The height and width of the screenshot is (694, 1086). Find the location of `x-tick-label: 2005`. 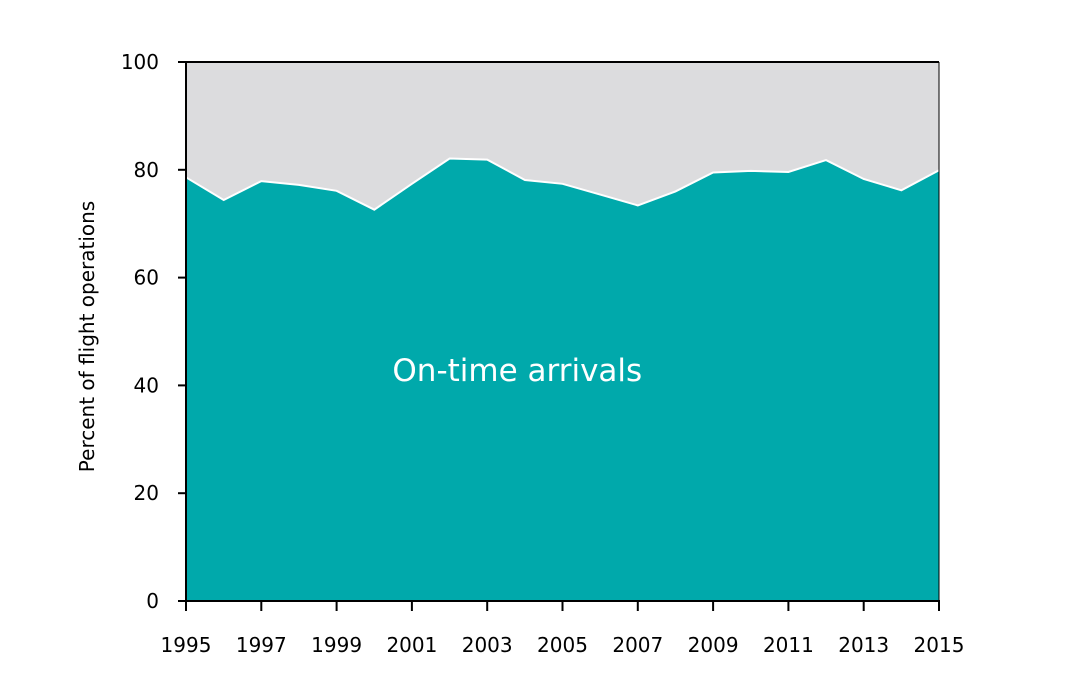

x-tick-label: 2005 is located at coordinates (562, 645).